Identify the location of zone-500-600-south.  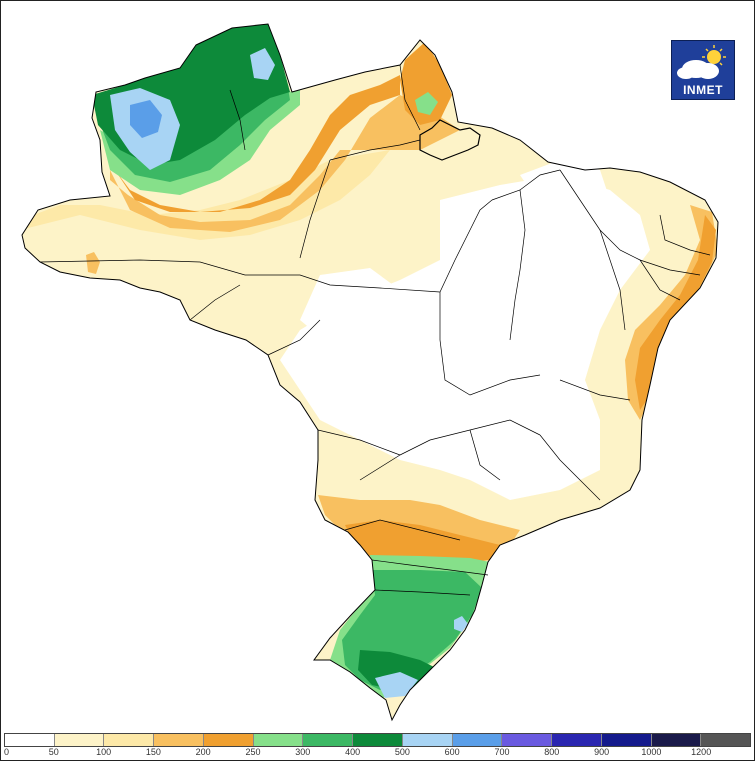
(396, 685).